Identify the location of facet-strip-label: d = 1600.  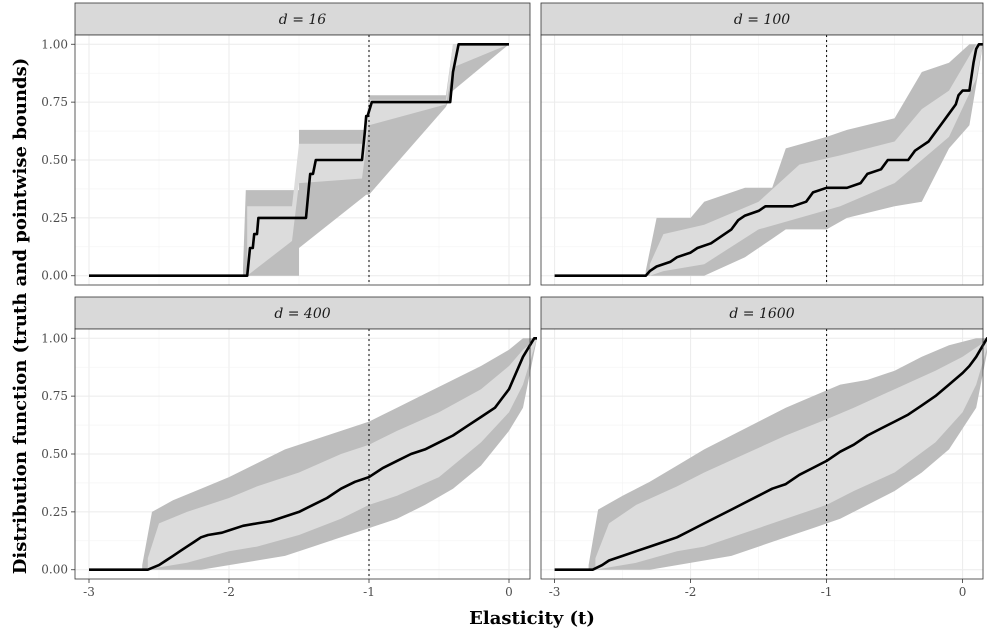
(761, 314).